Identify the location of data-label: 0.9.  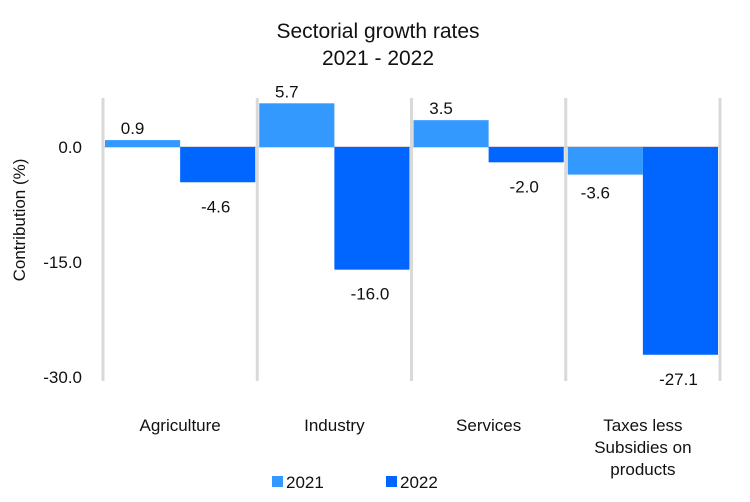
(133, 128).